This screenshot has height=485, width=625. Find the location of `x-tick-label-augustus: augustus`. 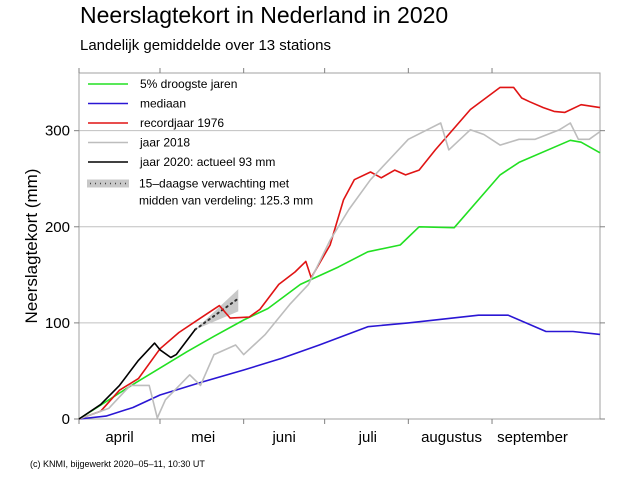

x-tick-label-augustus: augustus is located at coordinates (451, 437).